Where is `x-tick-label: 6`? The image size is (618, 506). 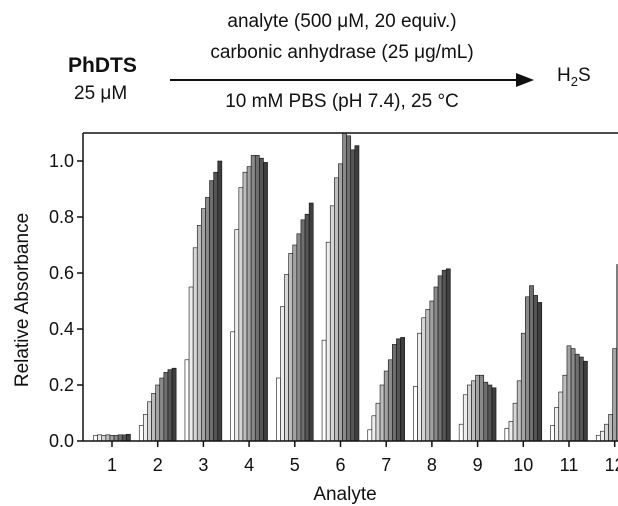 x-tick-label: 6 is located at coordinates (340, 465).